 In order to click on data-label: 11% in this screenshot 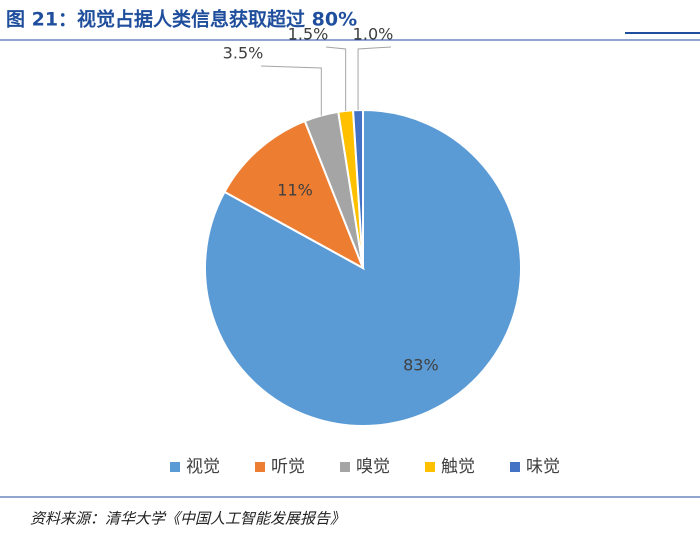, I will do `click(295, 189)`.